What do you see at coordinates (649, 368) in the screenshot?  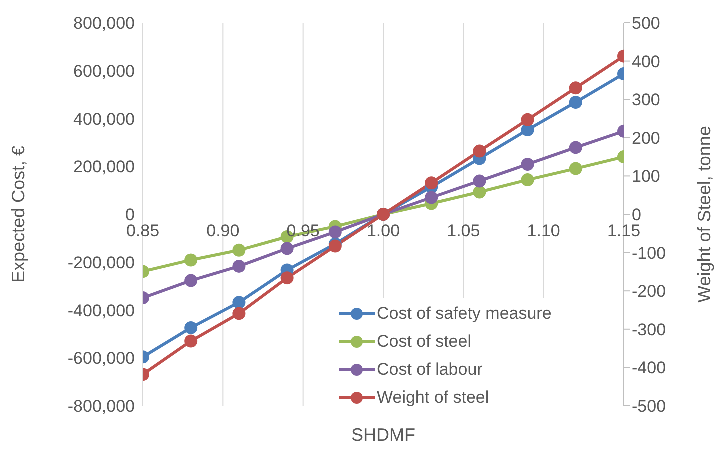 I see `y2-tick-label: -400` at bounding box center [649, 368].